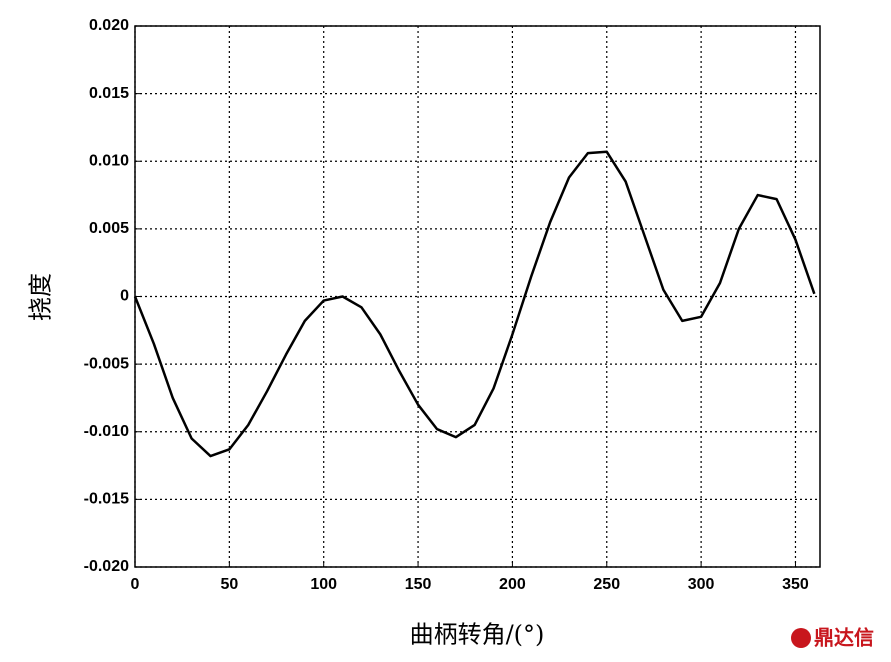 Image resolution: width=891 pixels, height=662 pixels. What do you see at coordinates (109, 93) in the screenshot?
I see `y-tick-label: 0.015` at bounding box center [109, 93].